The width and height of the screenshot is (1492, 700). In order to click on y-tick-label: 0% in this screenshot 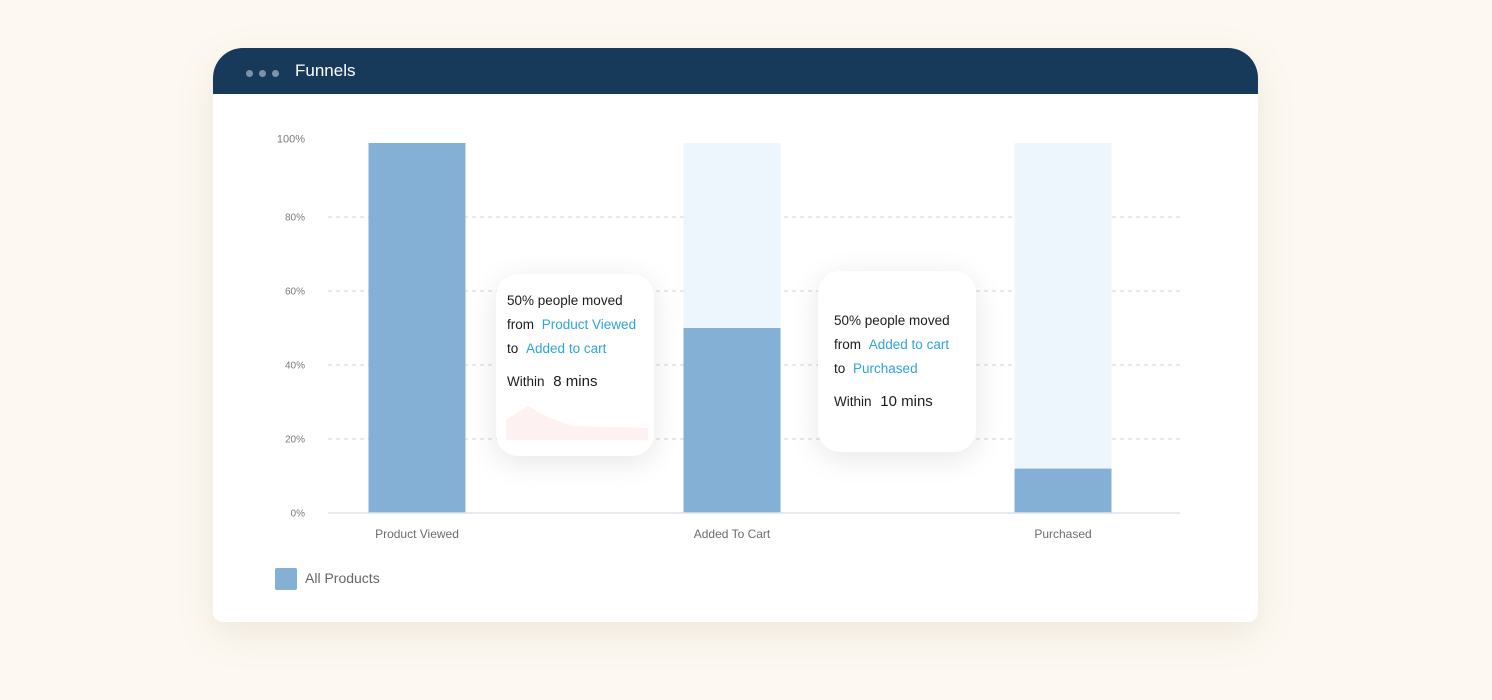, I will do `click(298, 514)`.